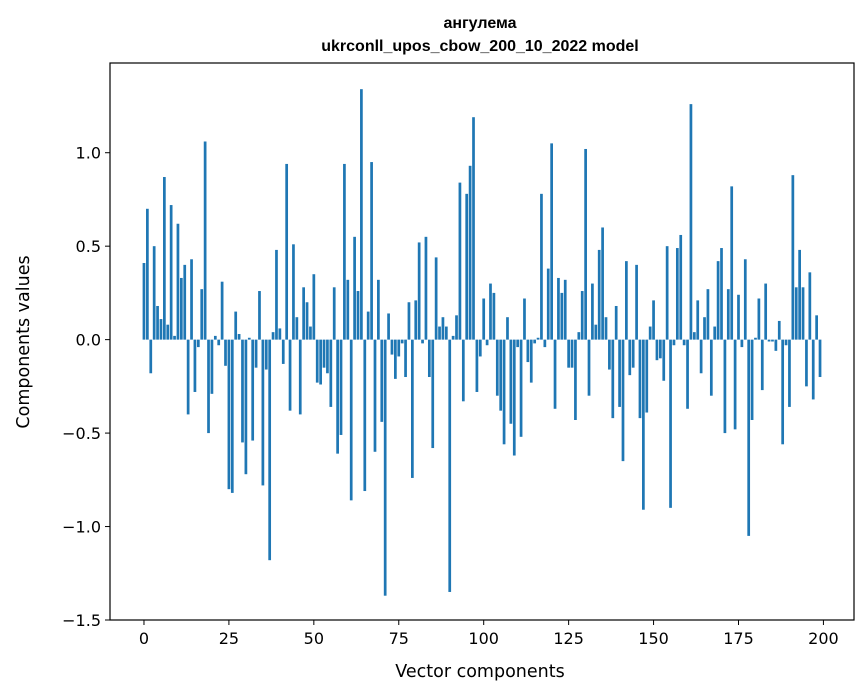  What do you see at coordinates (823, 638) in the screenshot?
I see `x-tick-label: 200` at bounding box center [823, 638].